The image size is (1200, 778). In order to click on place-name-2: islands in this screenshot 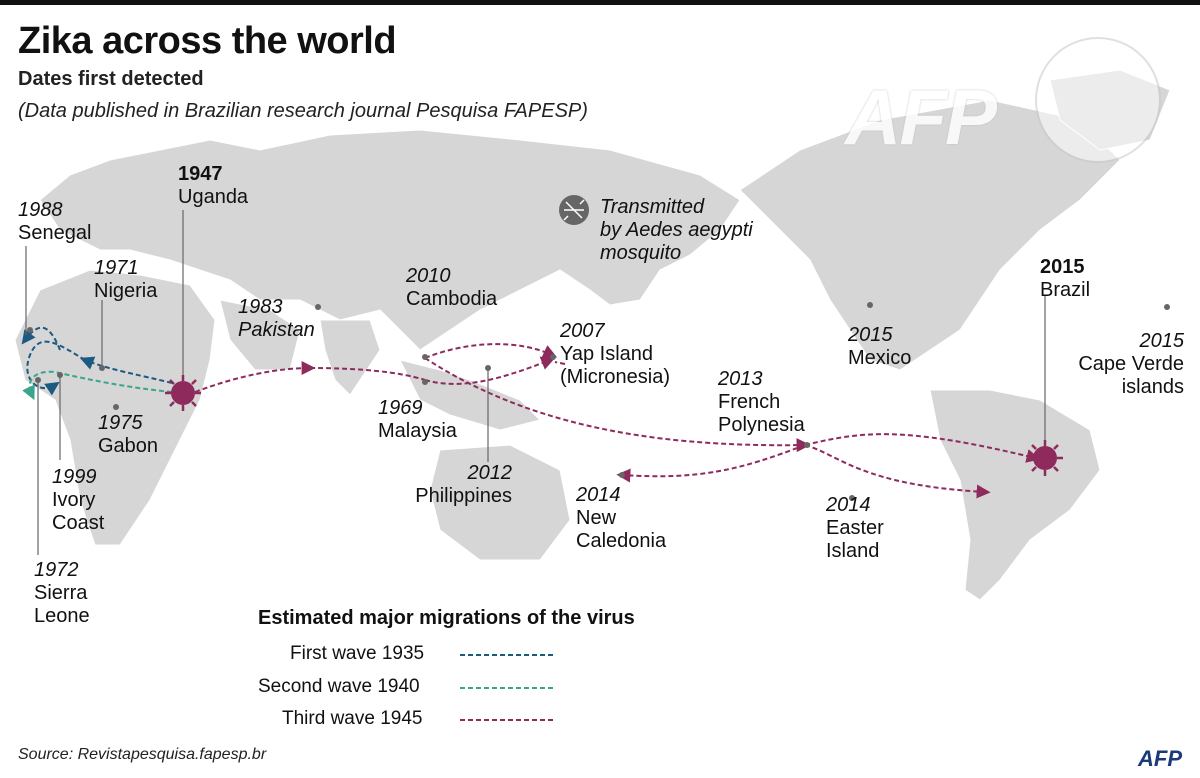, I will do `click(1152, 387)`.